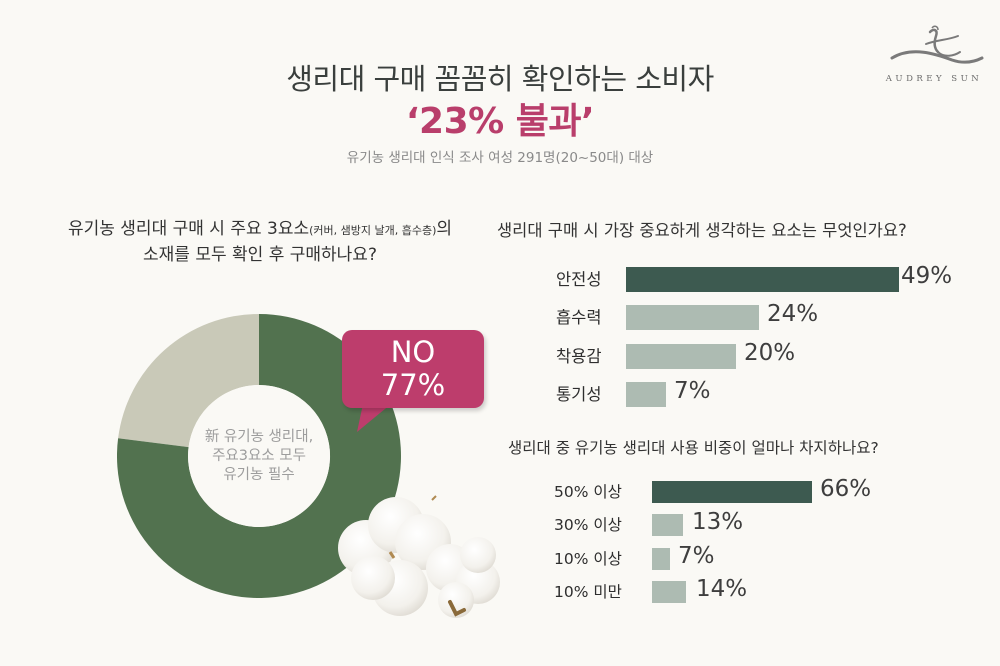 This screenshot has width=1000, height=666. I want to click on donut-center-label: 新 유기농 생리대, 주요3요소 모두 유기농 필수, so click(259, 456).